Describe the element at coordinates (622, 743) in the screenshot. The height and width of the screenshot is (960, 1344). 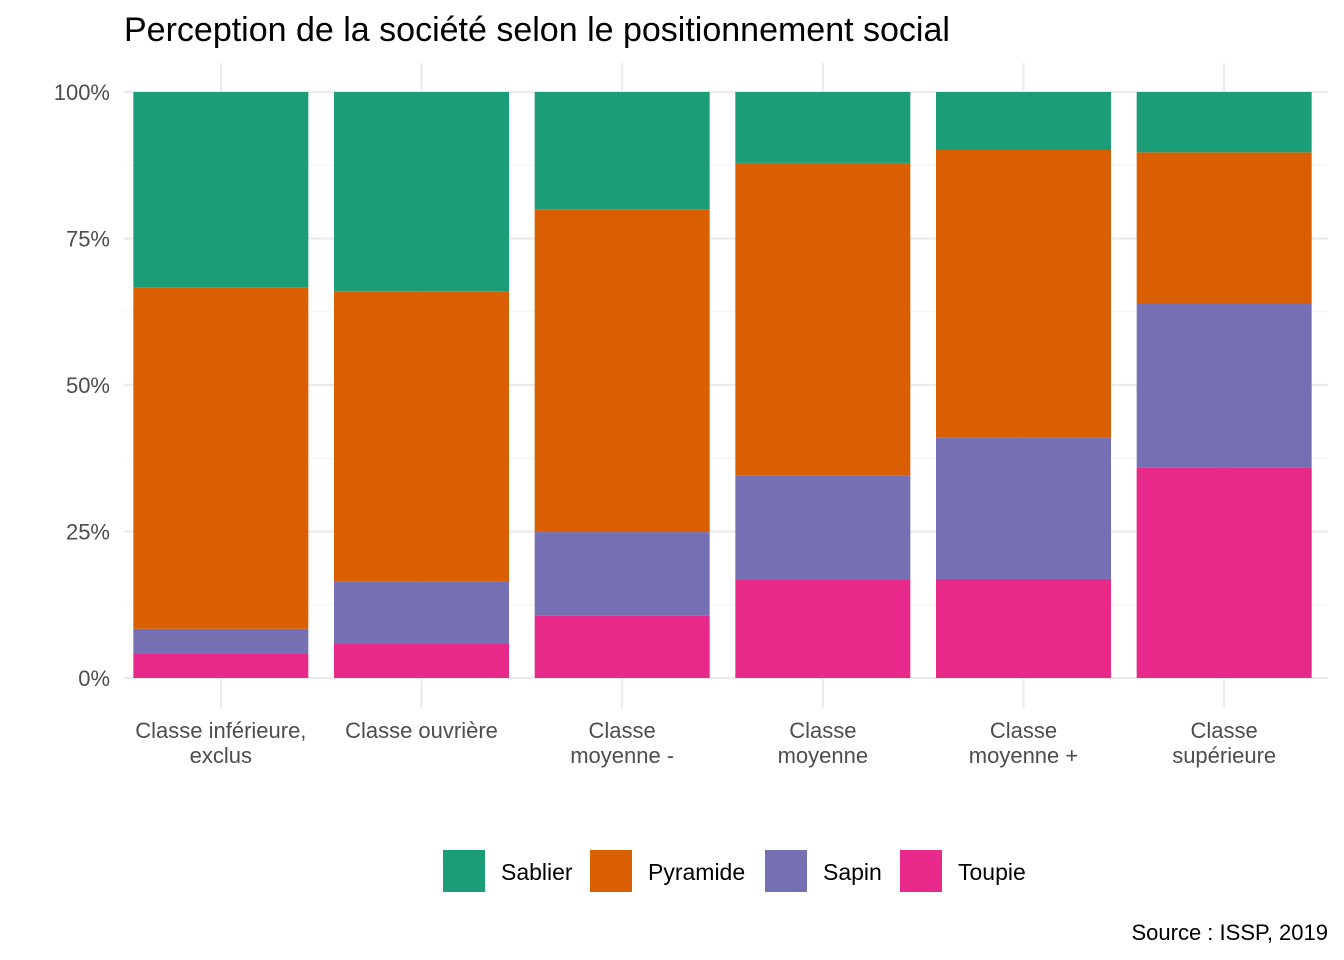
I see `x-tick-label: Classe moyenne -` at that location.